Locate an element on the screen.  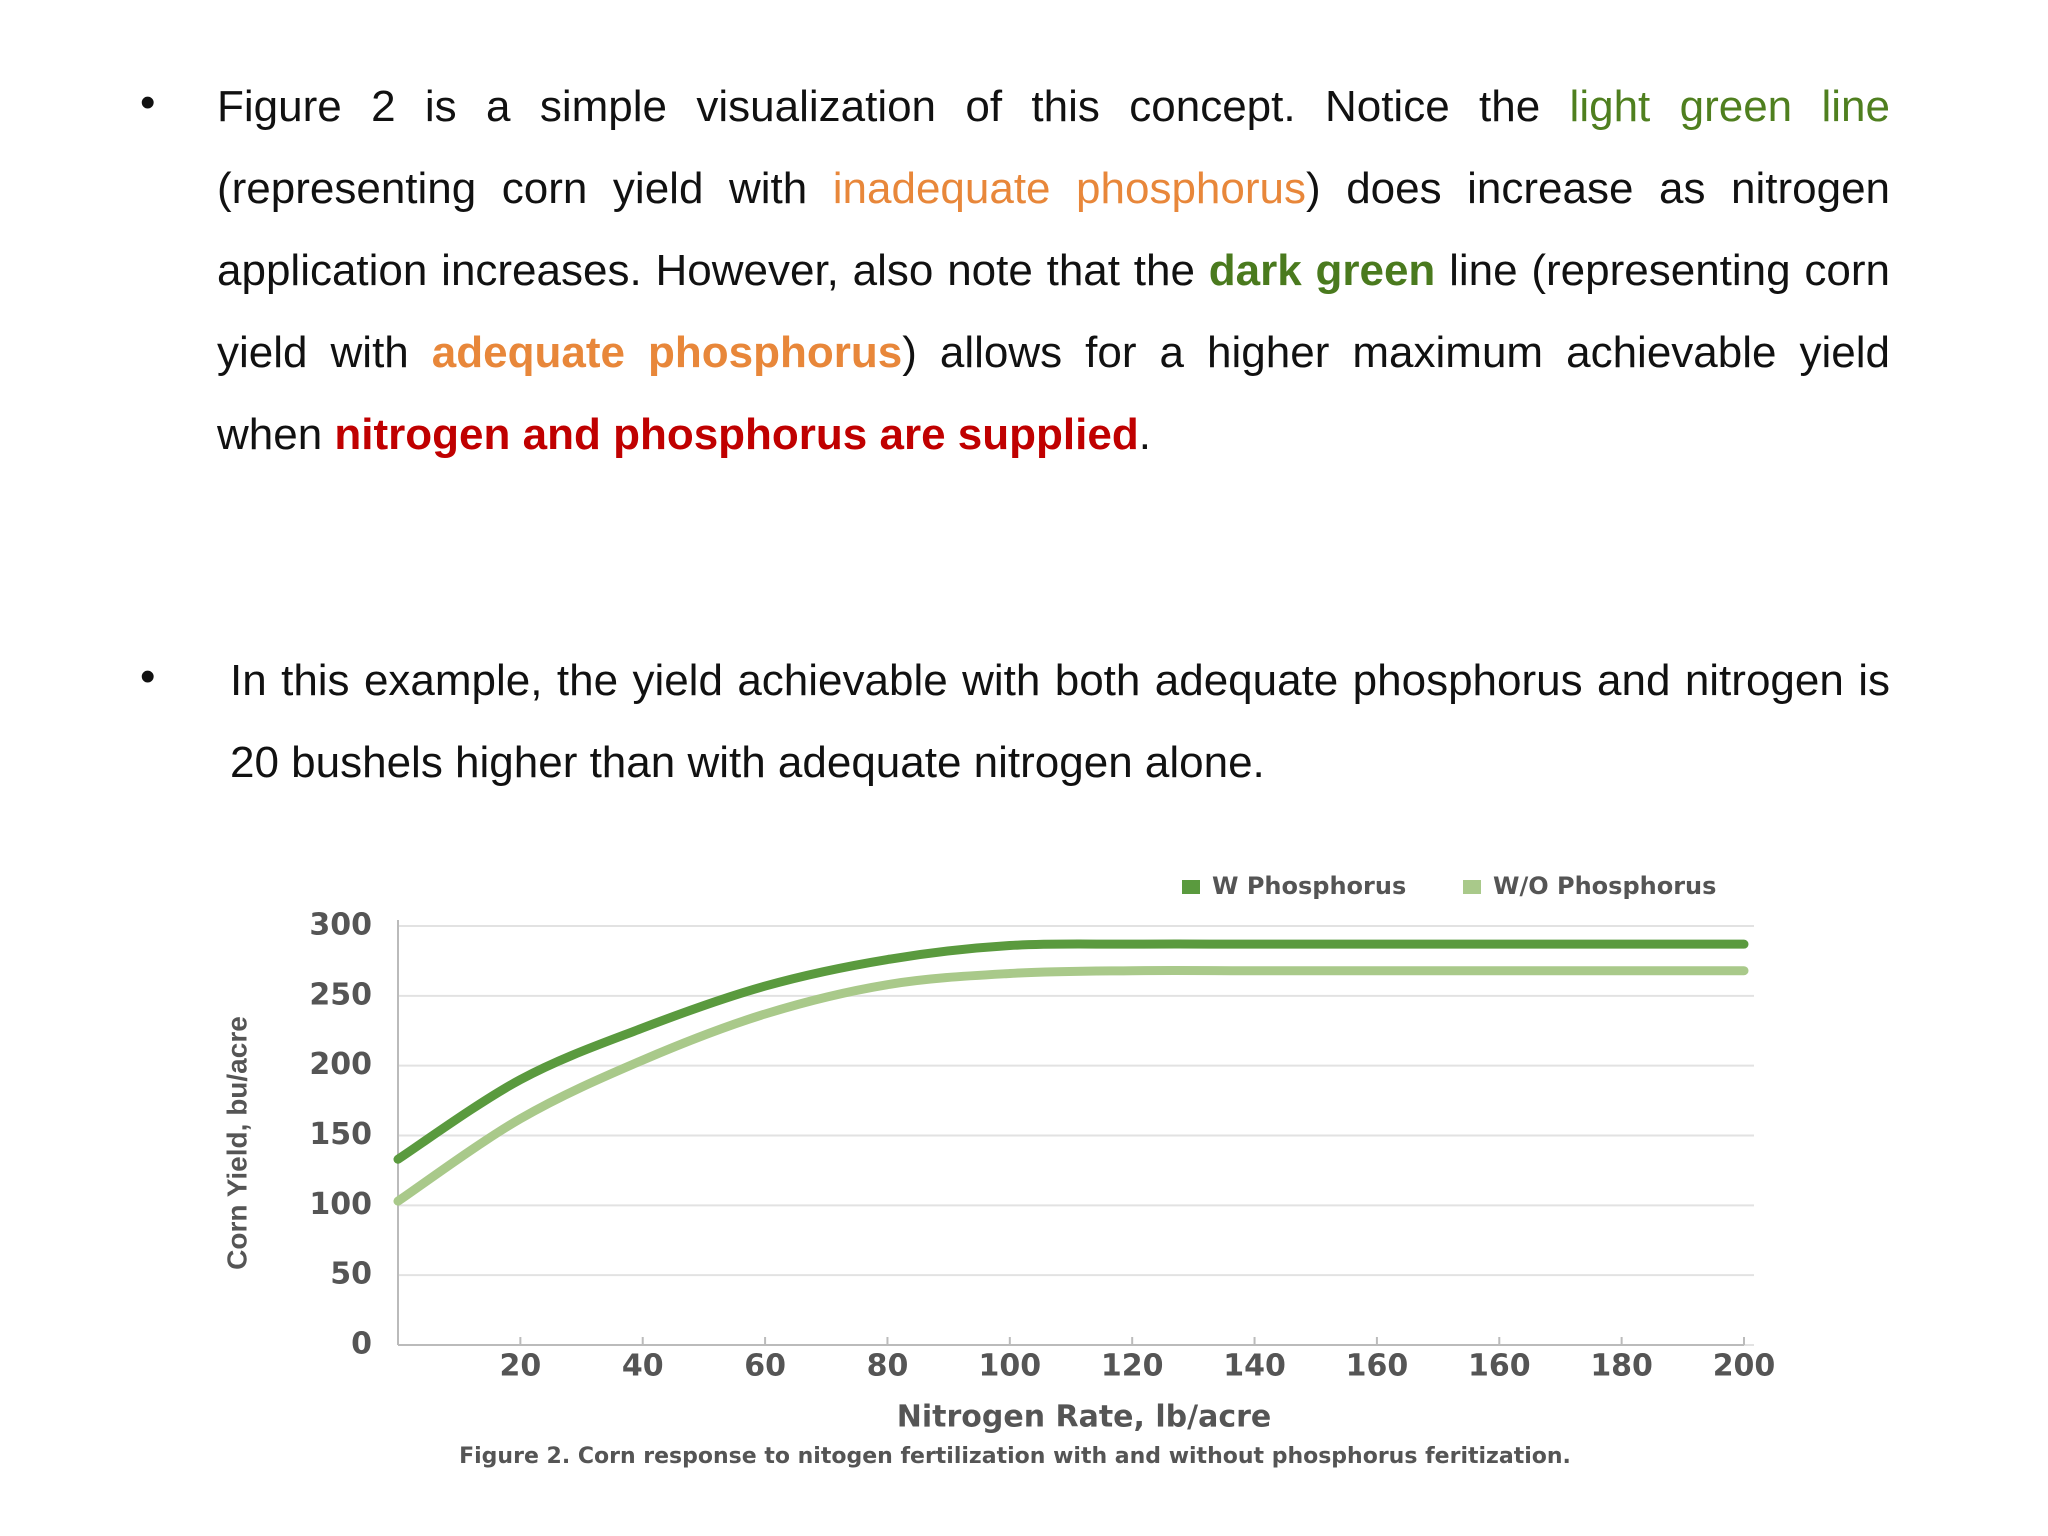
text-run: nitrogen and phosphorus are supplied is located at coordinates (736, 434).